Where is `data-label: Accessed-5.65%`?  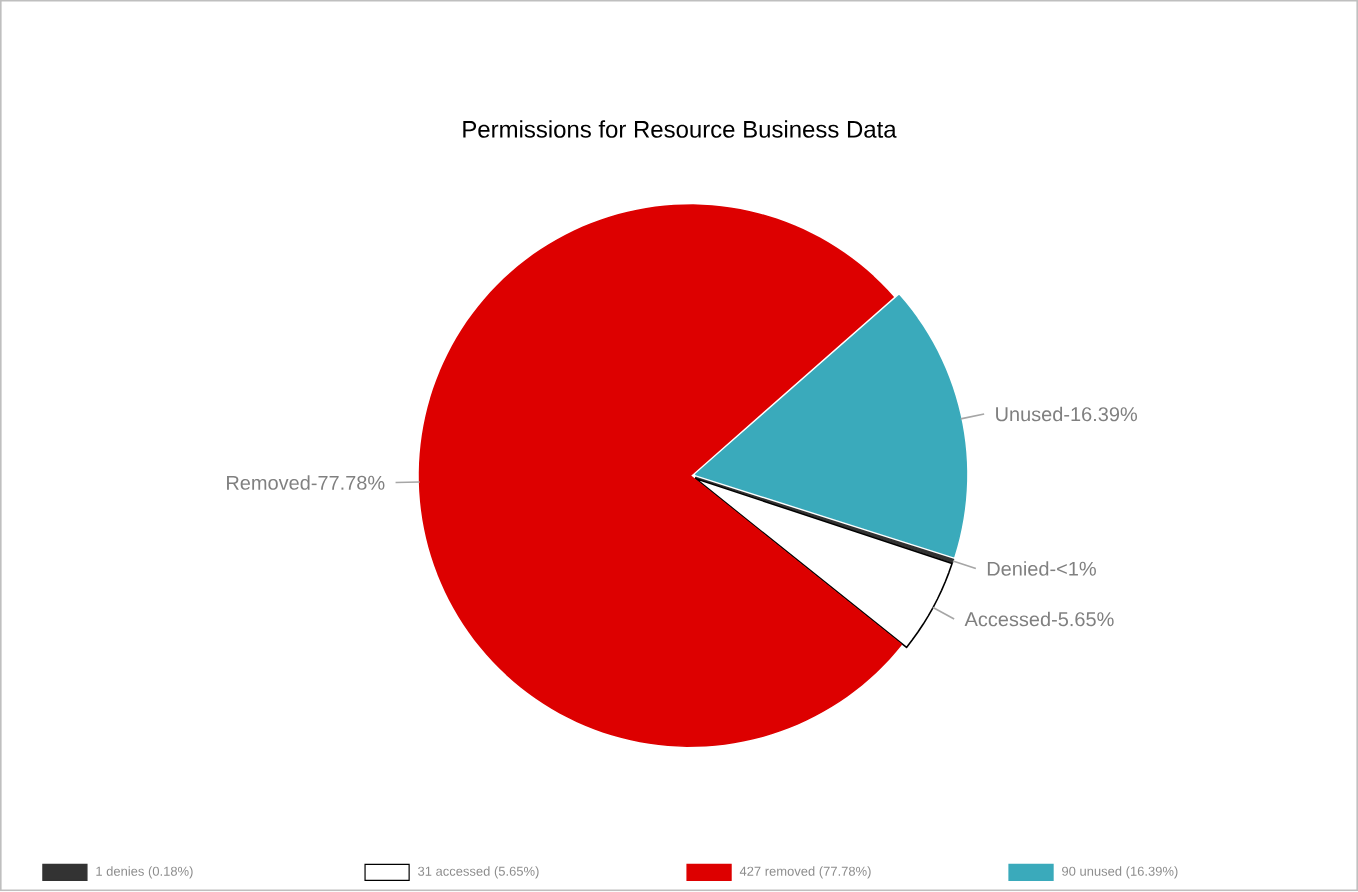
data-label: Accessed-5.65% is located at coordinates (1039, 619).